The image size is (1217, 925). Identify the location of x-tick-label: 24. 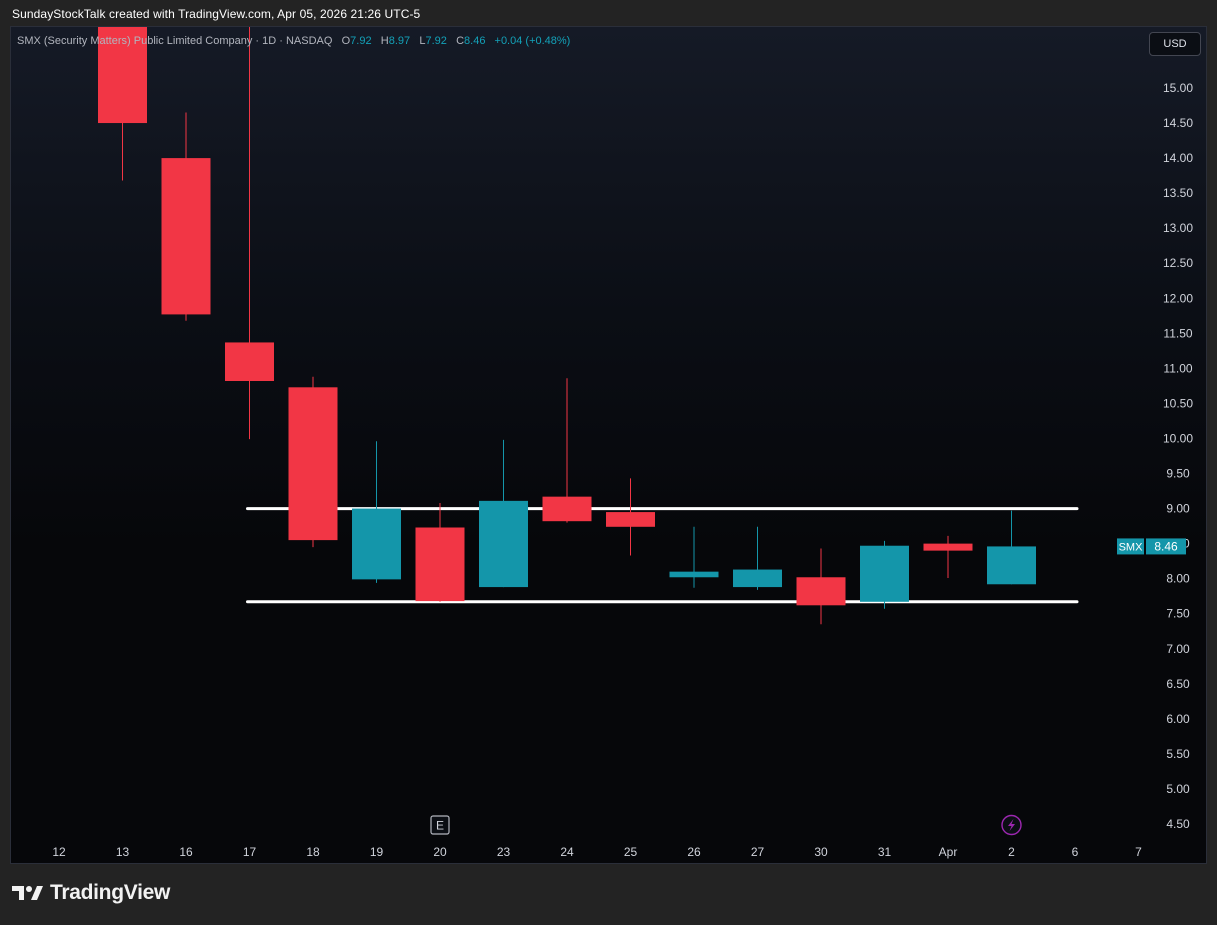
(567, 852).